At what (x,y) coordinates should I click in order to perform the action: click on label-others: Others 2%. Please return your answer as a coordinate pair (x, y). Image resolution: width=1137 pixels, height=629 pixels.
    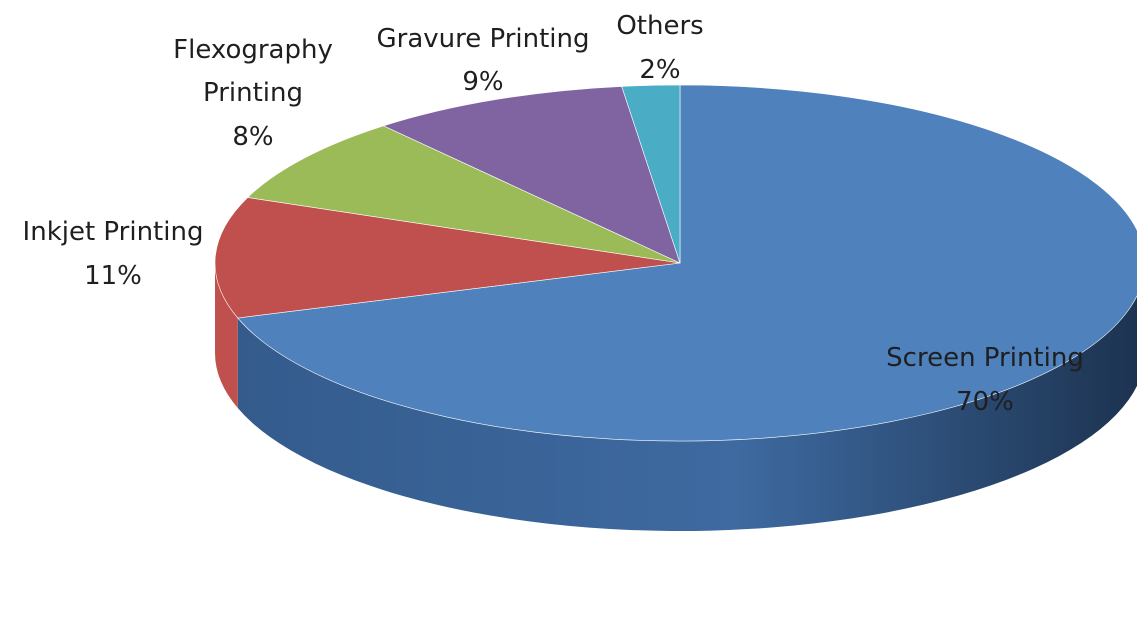
    Looking at the image, I should click on (659, 48).